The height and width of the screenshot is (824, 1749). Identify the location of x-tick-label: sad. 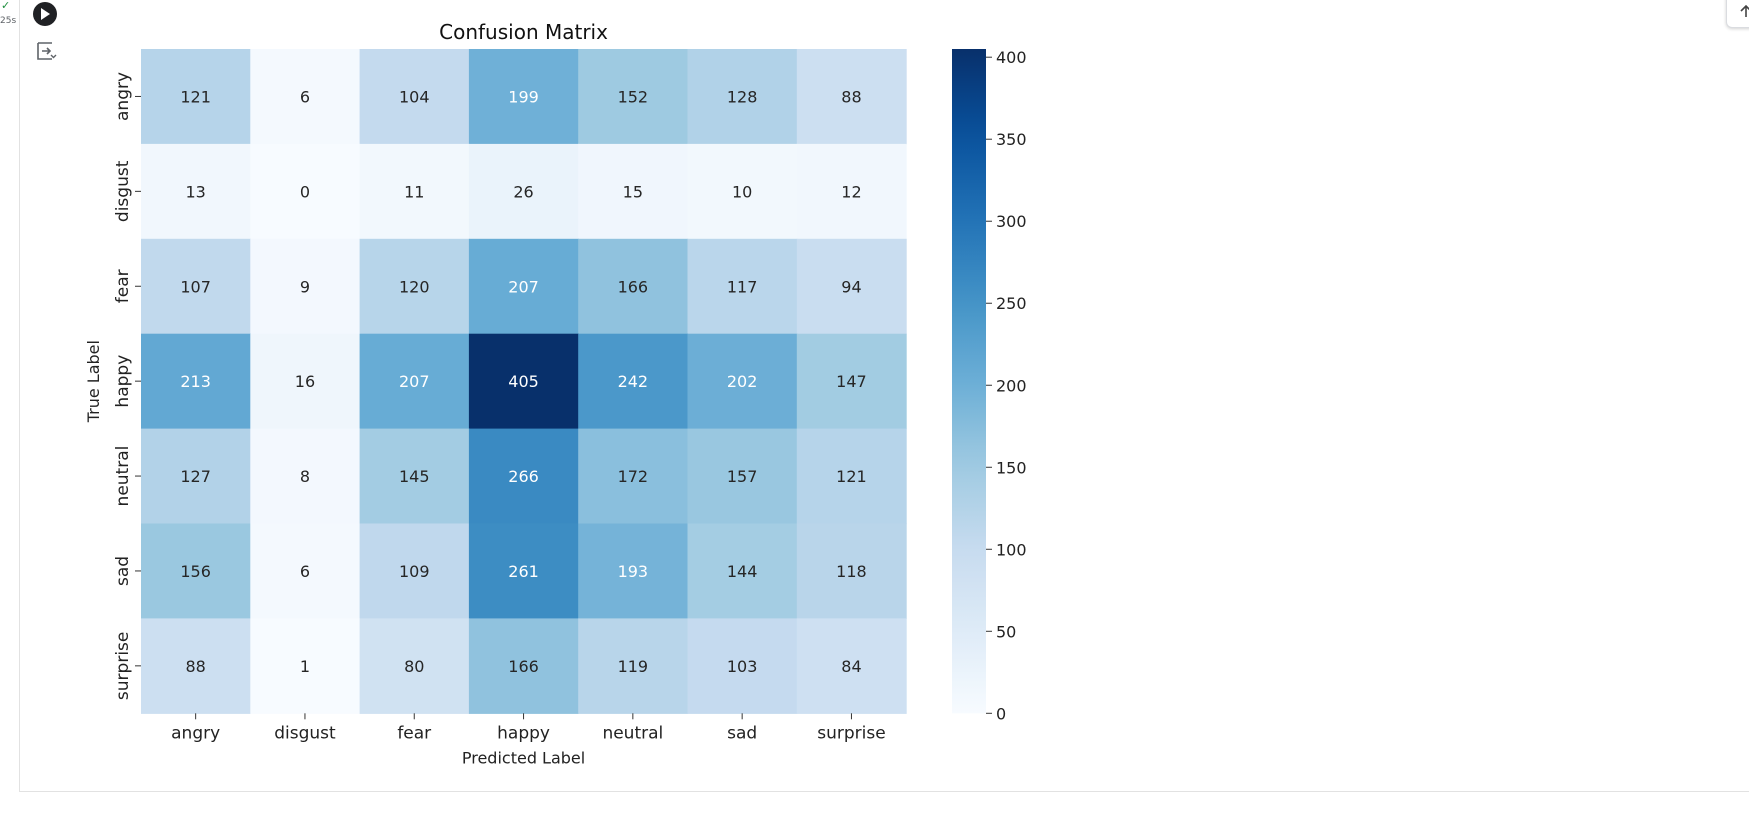
(742, 733).